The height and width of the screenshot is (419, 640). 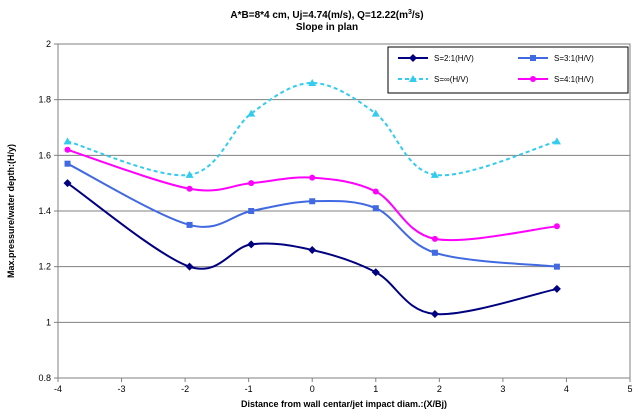 What do you see at coordinates (122, 389) in the screenshot?
I see `x-tick-label: -3` at bounding box center [122, 389].